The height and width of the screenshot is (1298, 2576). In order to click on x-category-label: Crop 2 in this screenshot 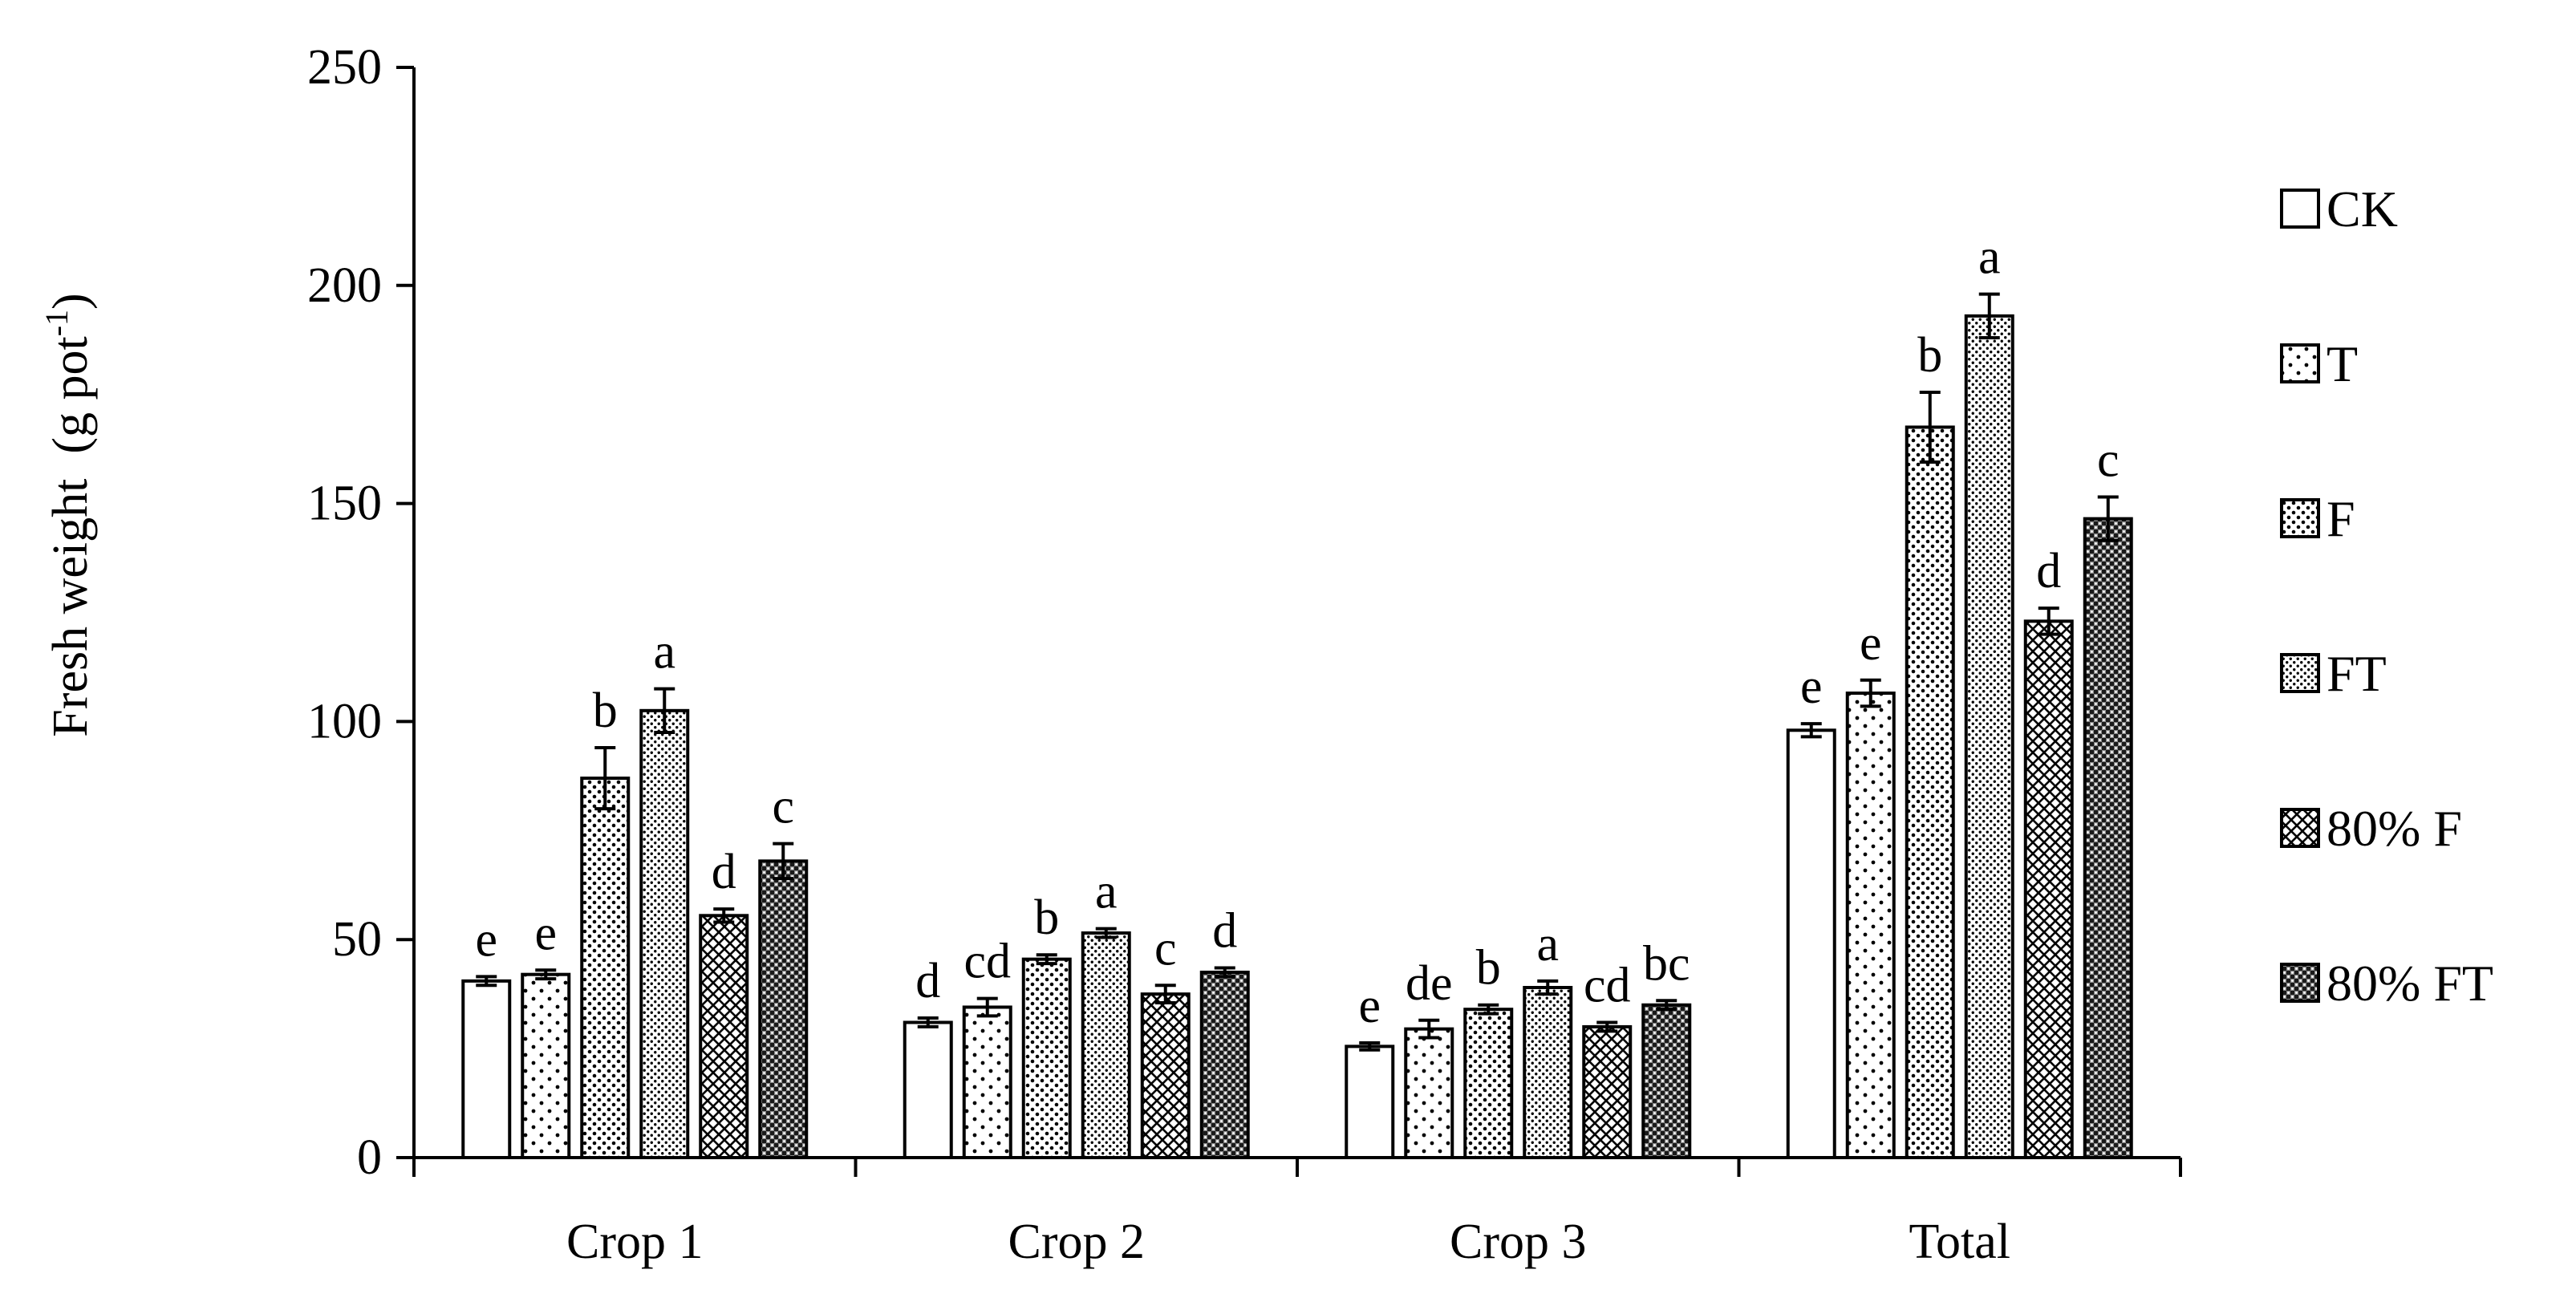, I will do `click(1077, 1242)`.